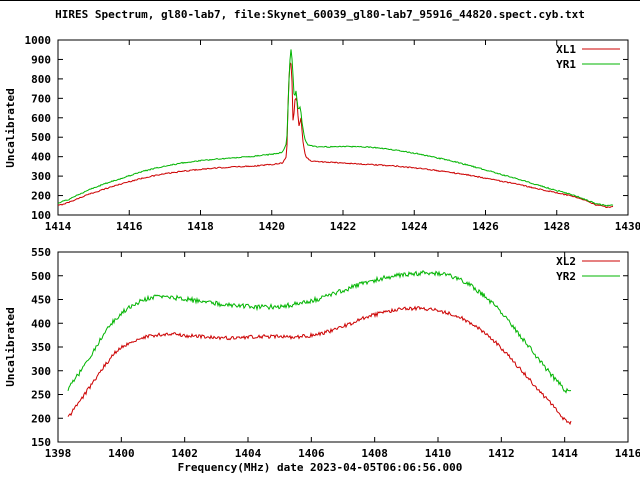  What do you see at coordinates (566, 276) in the screenshot?
I see `legend-label-YR2: YR2` at bounding box center [566, 276].